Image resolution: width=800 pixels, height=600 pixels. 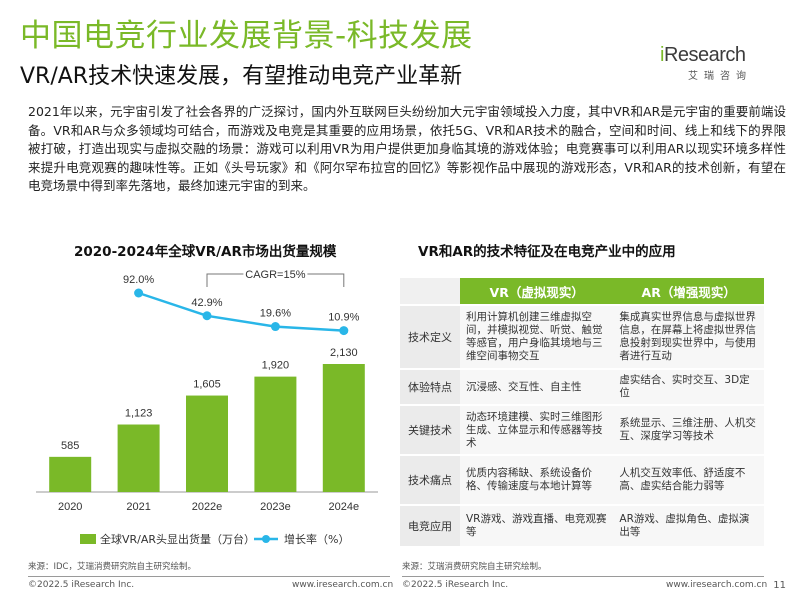 I want to click on column-header-ar: AR（增强现实）, so click(x=688, y=291).